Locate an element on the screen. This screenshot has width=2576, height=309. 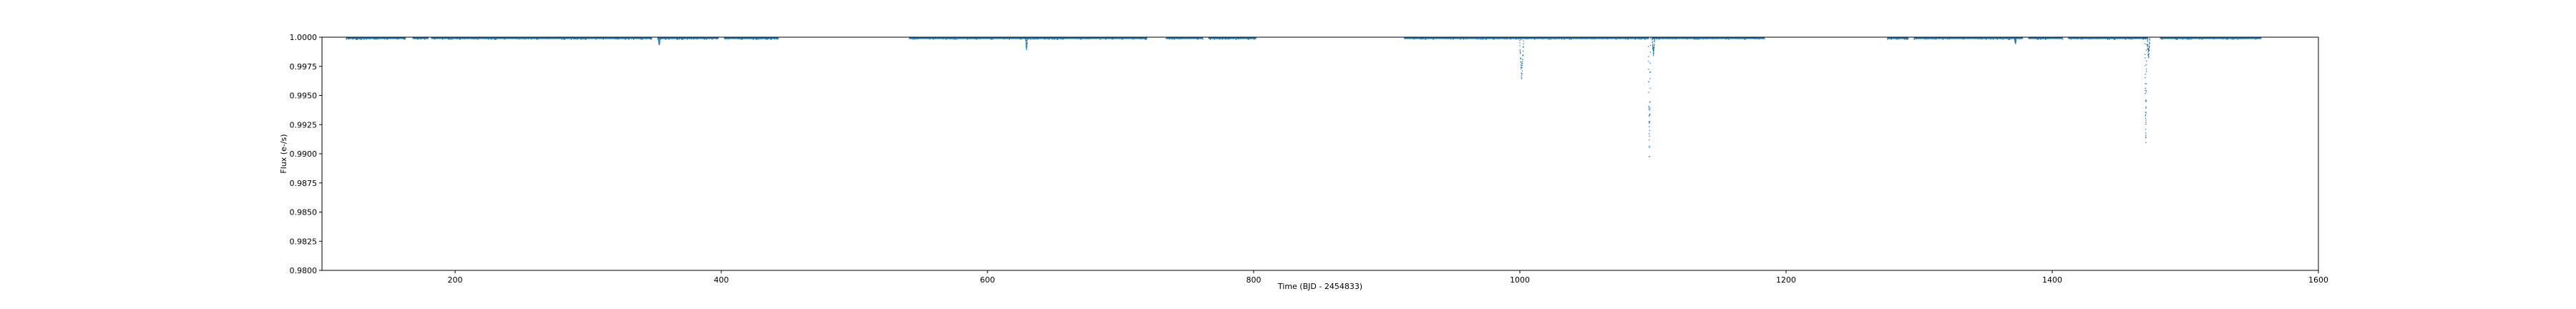
y-tick-label: 1.0000 is located at coordinates (304, 37).